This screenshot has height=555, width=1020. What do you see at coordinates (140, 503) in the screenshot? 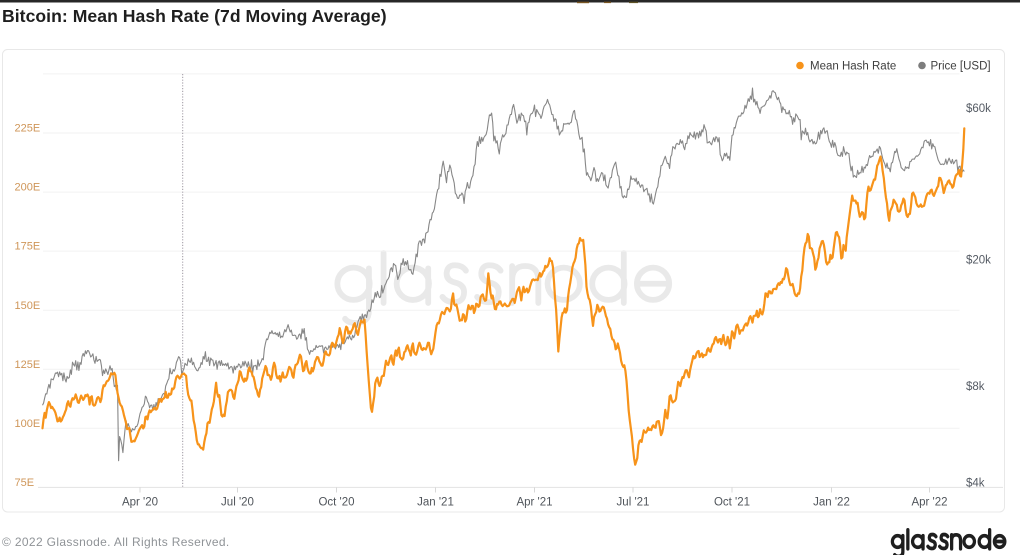
I see `svg-text: Apr '20` at bounding box center [140, 503].